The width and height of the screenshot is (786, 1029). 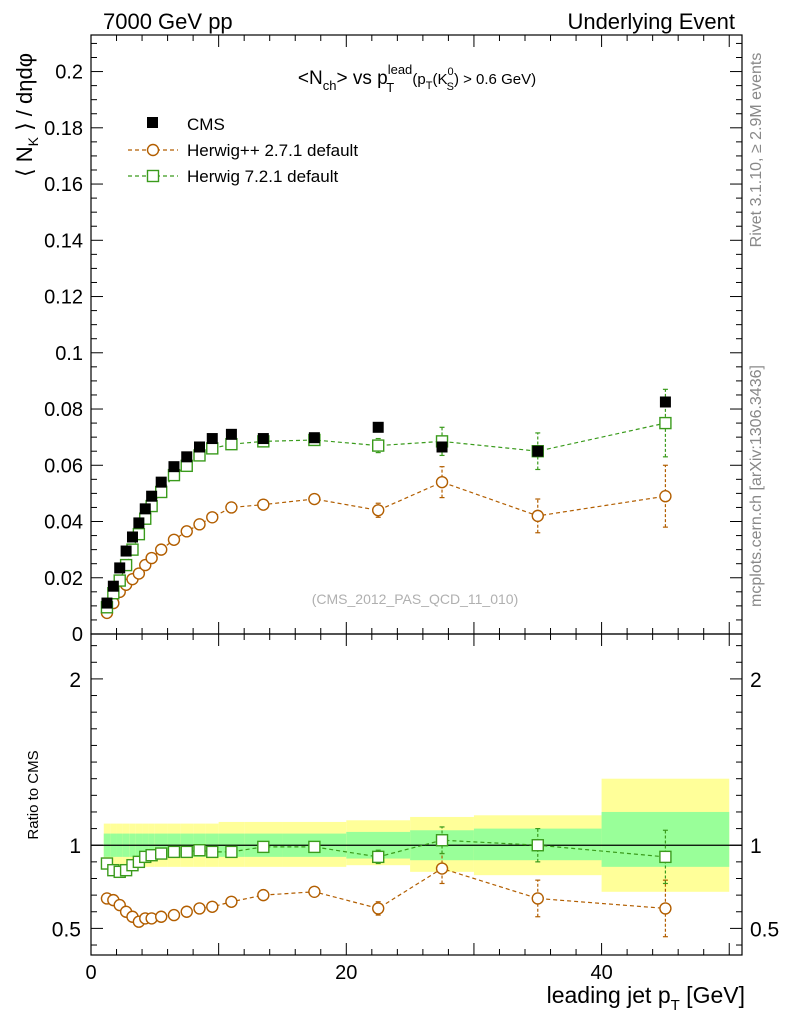 What do you see at coordinates (63, 523) in the screenshot?
I see `y-tick-label: 0.04` at bounding box center [63, 523].